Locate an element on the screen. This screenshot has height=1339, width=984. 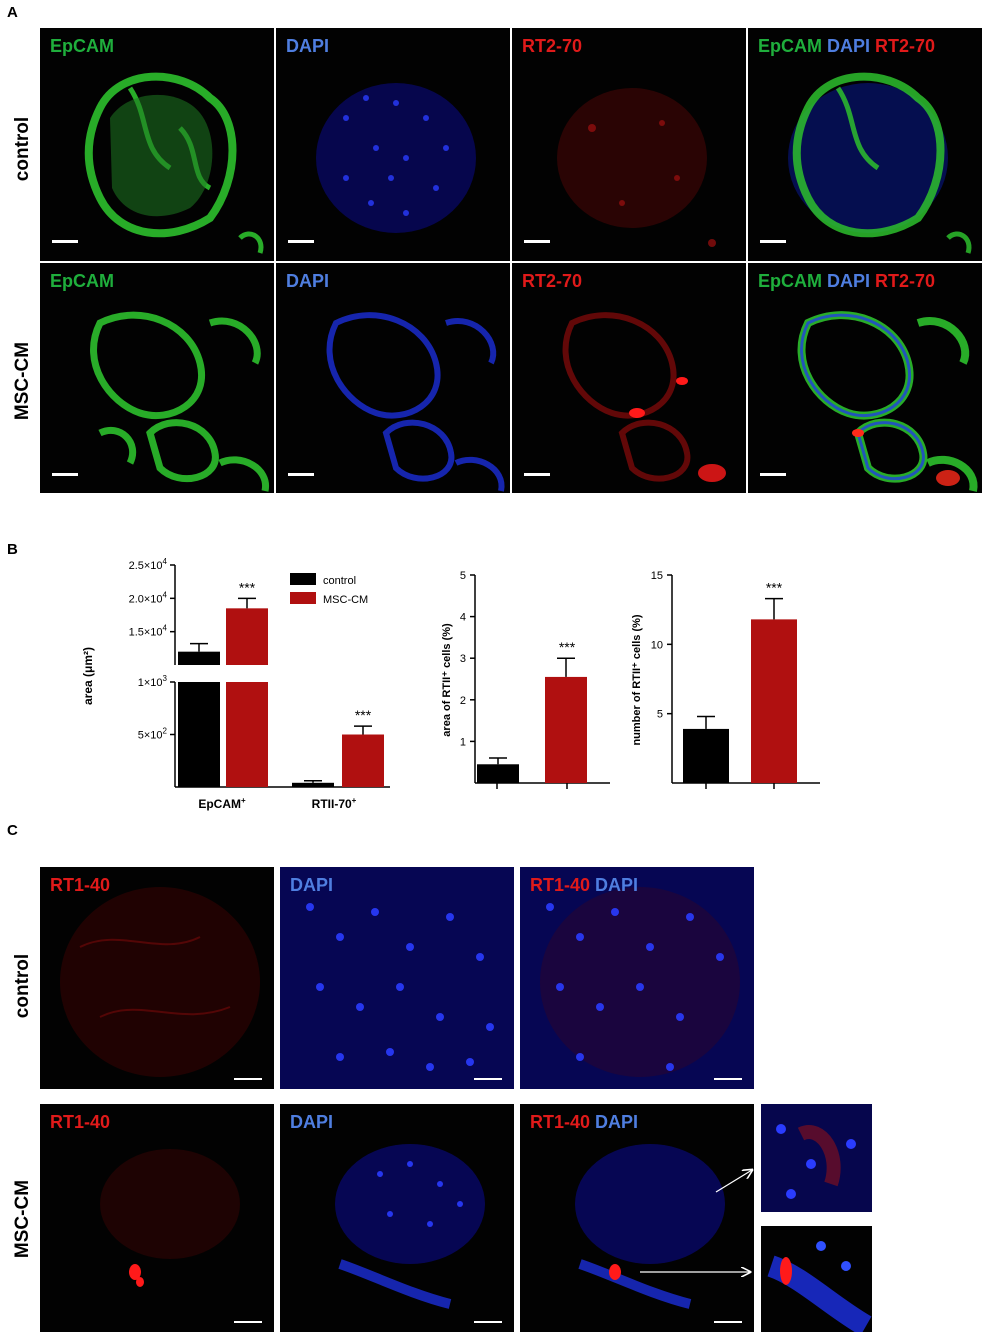
micrograph-c-control-merge: RT1-40 DAPI is located at coordinates (637, 978).